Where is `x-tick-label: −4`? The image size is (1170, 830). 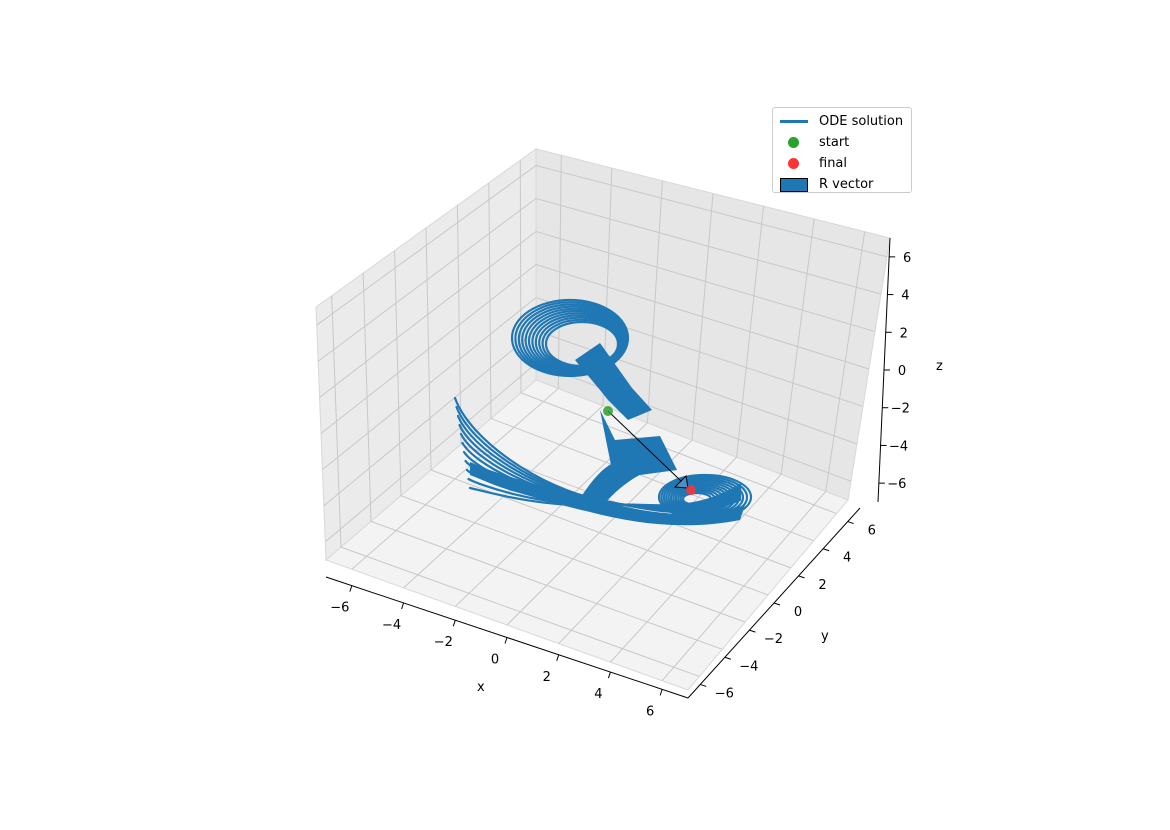 x-tick-label: −4 is located at coordinates (391, 625).